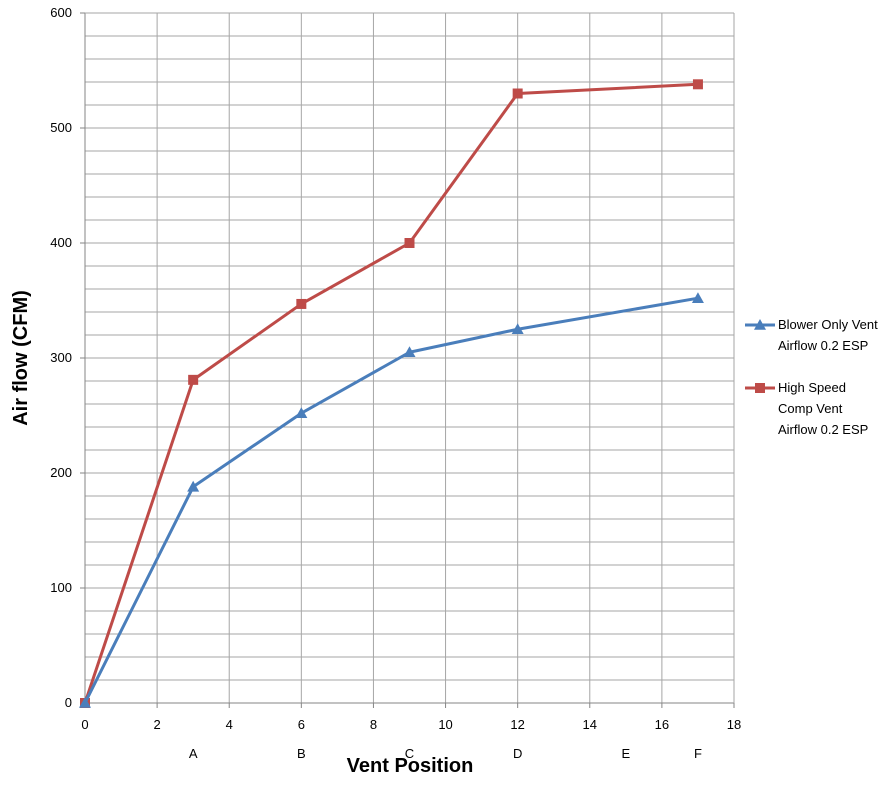  What do you see at coordinates (156, 724) in the screenshot?
I see `x-tick-label: 2` at bounding box center [156, 724].